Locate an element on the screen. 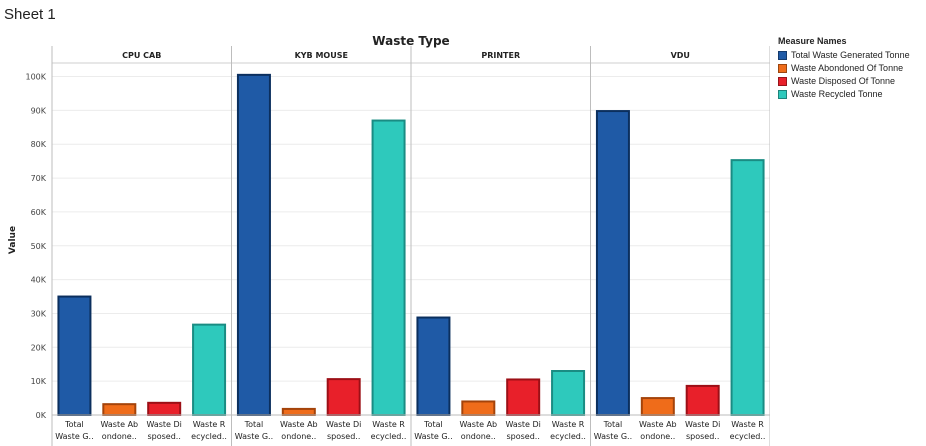 The width and height of the screenshot is (926, 446). y-tick-label: 30K is located at coordinates (39, 313).